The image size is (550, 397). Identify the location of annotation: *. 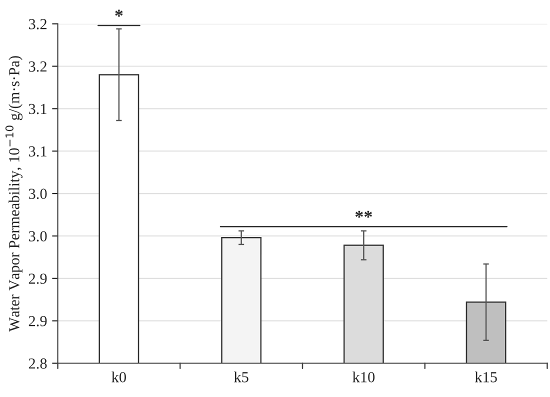
(119, 13).